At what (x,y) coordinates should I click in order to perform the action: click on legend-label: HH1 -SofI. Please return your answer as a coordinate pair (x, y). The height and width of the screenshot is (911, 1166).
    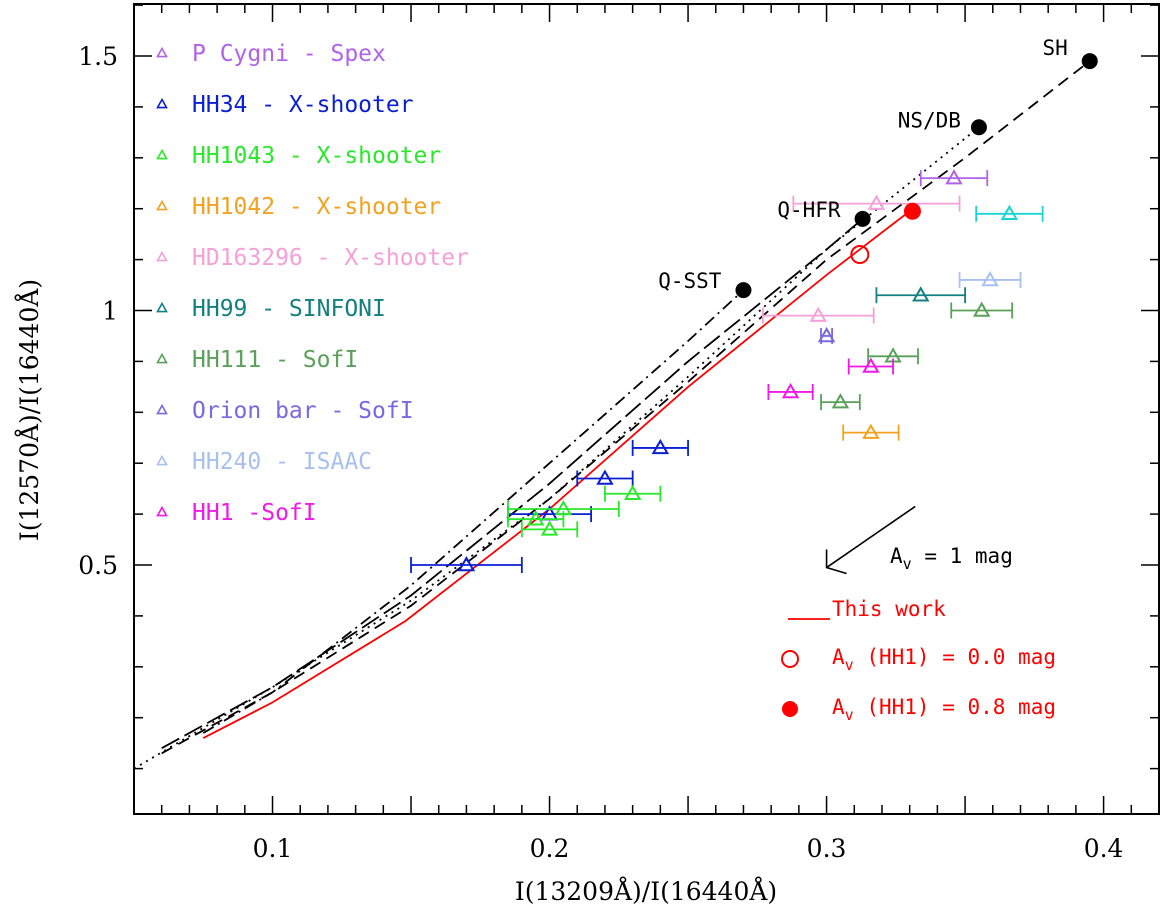
    Looking at the image, I should click on (254, 513).